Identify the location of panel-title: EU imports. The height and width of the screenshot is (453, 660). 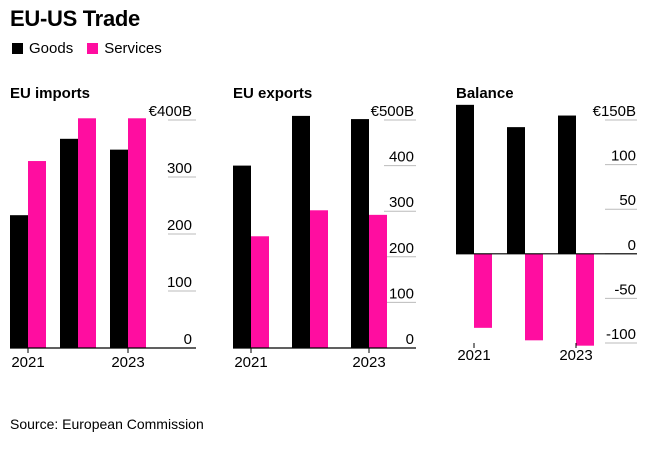
(50, 93).